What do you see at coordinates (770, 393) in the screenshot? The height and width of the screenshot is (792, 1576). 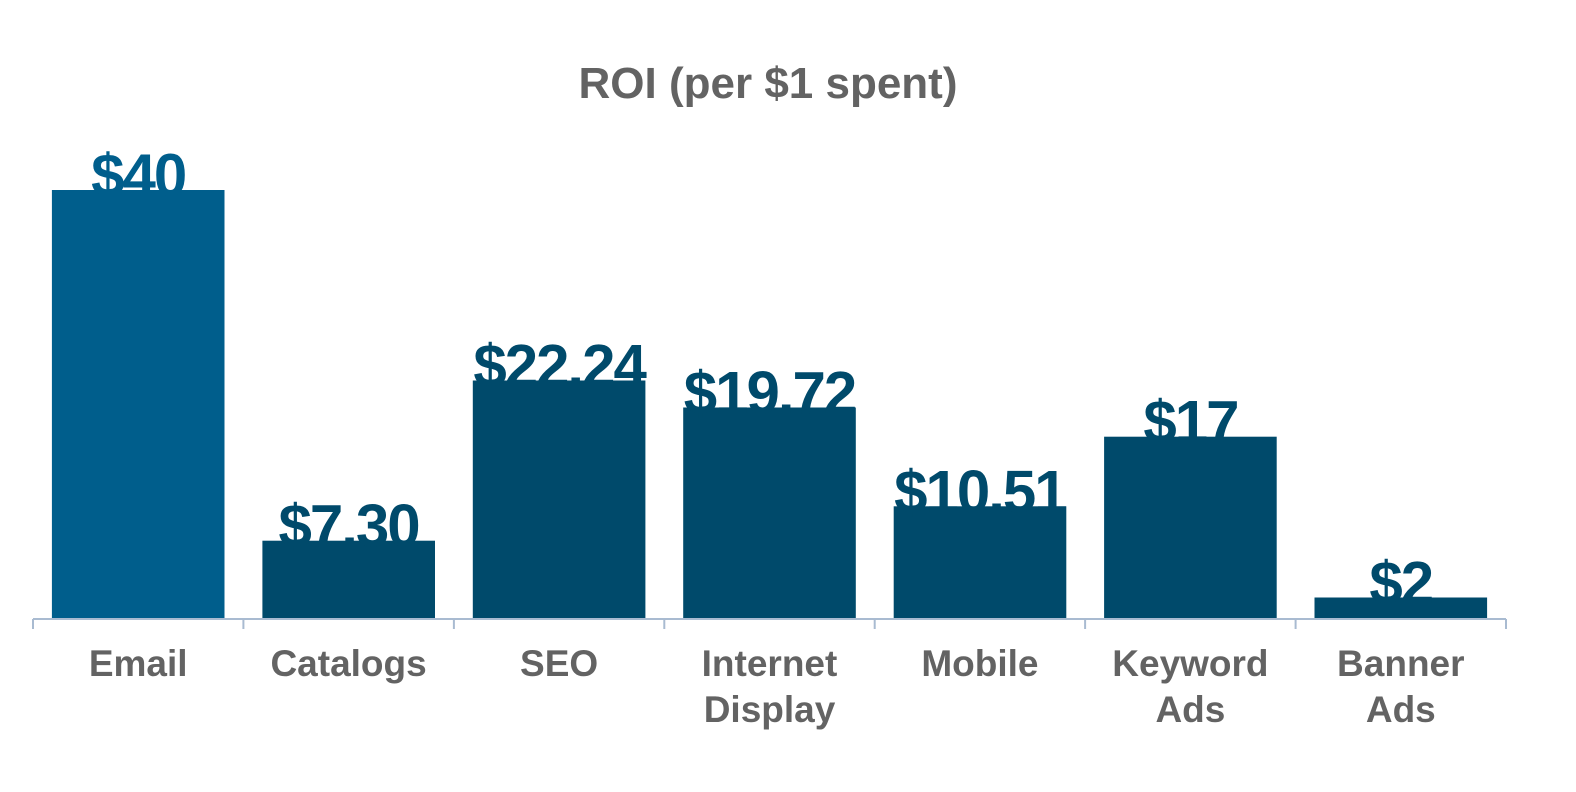 I see `data-label-internet-display: $19.72` at bounding box center [770, 393].